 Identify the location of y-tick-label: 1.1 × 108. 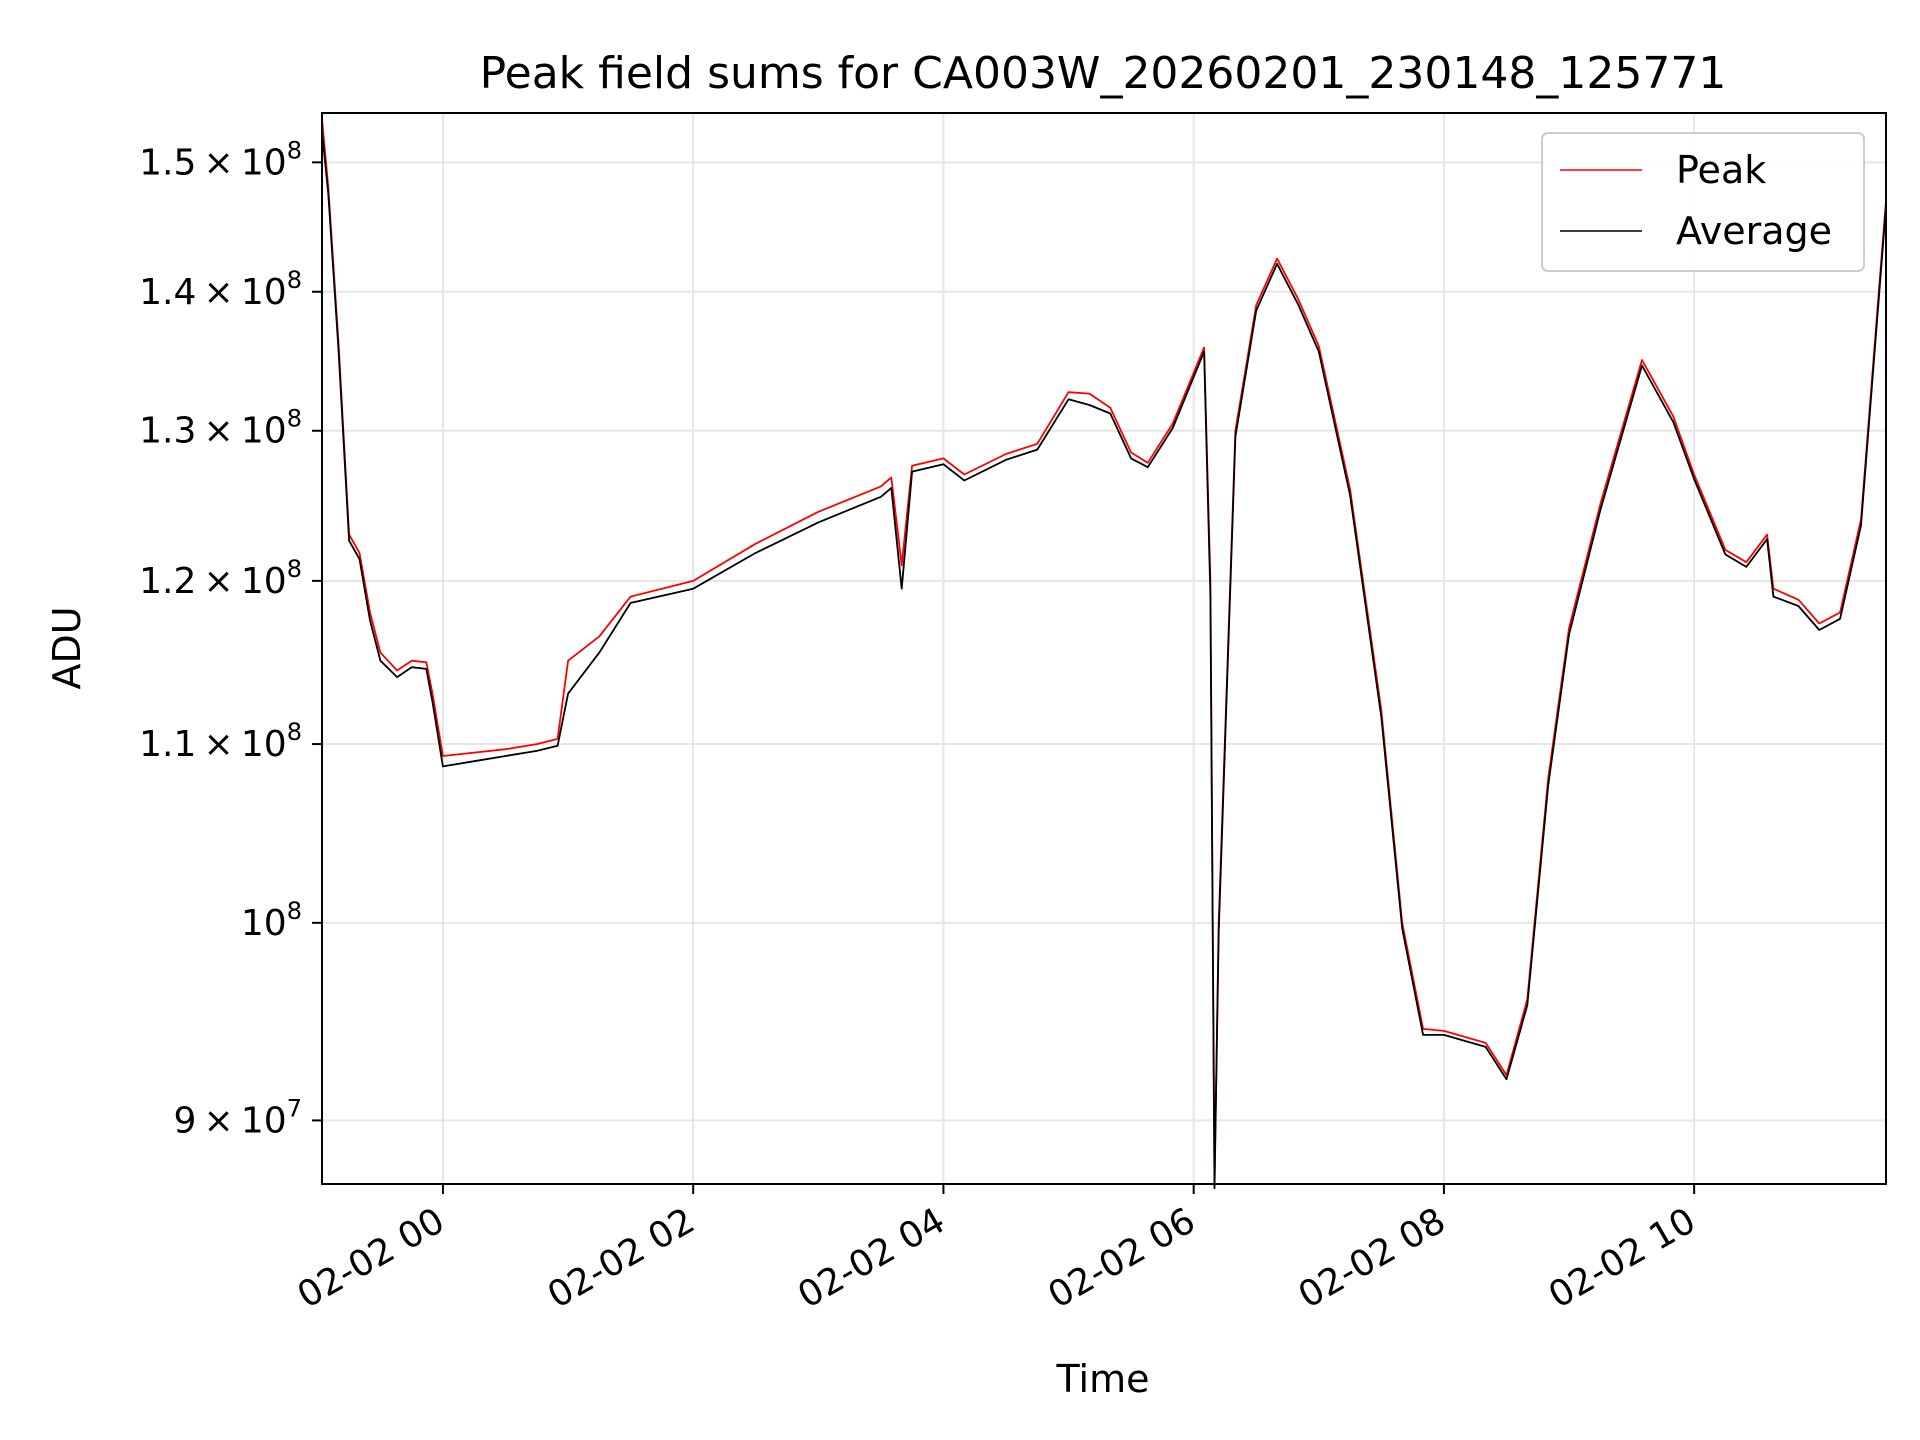
(220, 741).